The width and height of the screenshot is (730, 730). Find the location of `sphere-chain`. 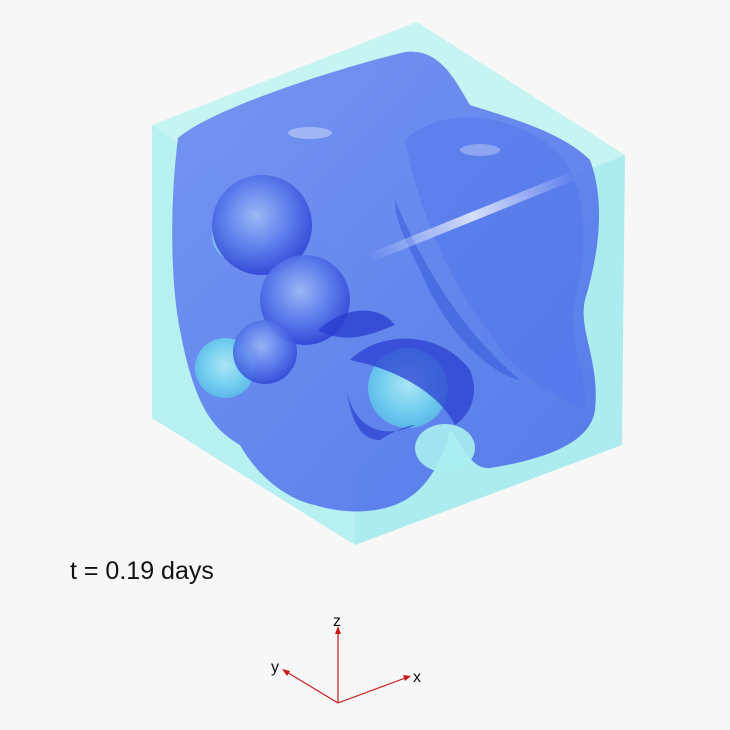

sphere-chain is located at coordinates (343, 307).